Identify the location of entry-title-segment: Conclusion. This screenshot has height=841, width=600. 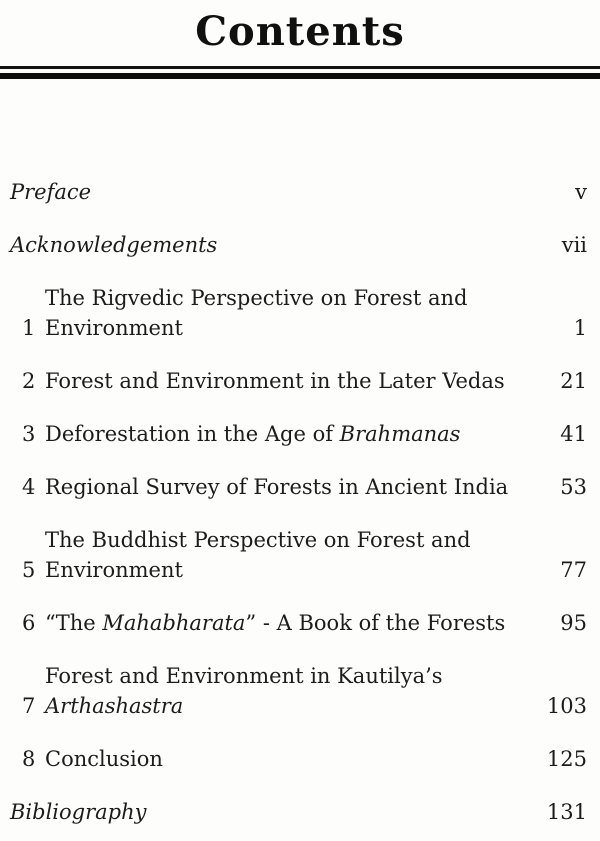
(104, 759).